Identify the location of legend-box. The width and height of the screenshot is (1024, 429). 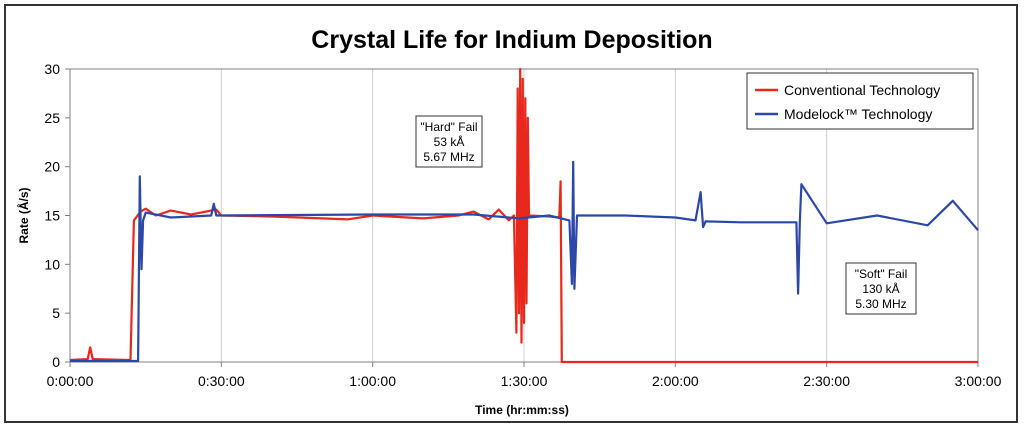
(860, 101).